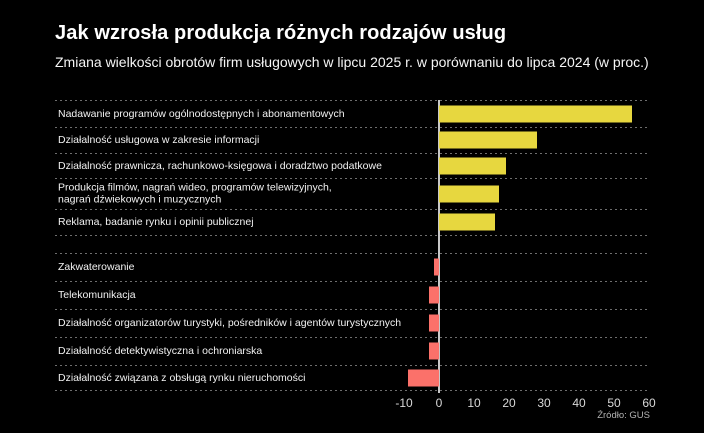  What do you see at coordinates (614, 403) in the screenshot?
I see `x-axis-tick-label: 50` at bounding box center [614, 403].